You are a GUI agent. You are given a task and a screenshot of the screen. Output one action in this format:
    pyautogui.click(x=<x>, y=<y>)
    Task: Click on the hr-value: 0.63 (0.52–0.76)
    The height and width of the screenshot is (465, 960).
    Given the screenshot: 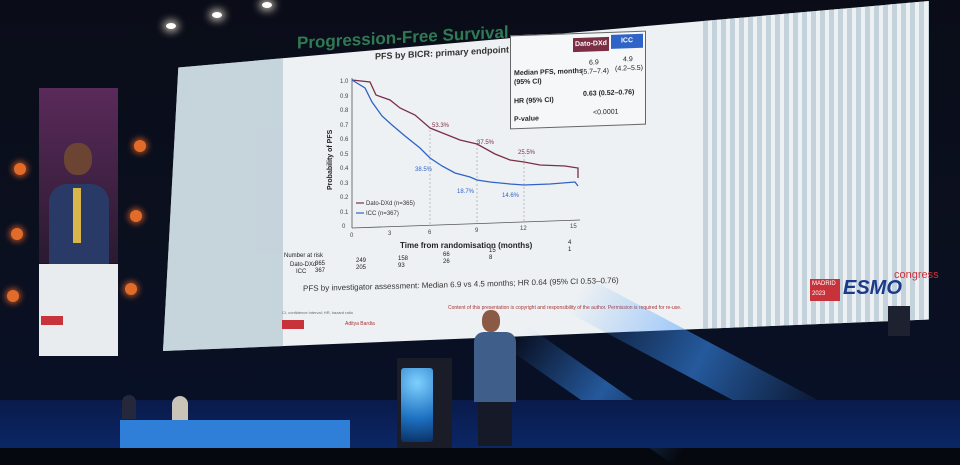 What is the action you would take?
    pyautogui.click(x=609, y=93)
    